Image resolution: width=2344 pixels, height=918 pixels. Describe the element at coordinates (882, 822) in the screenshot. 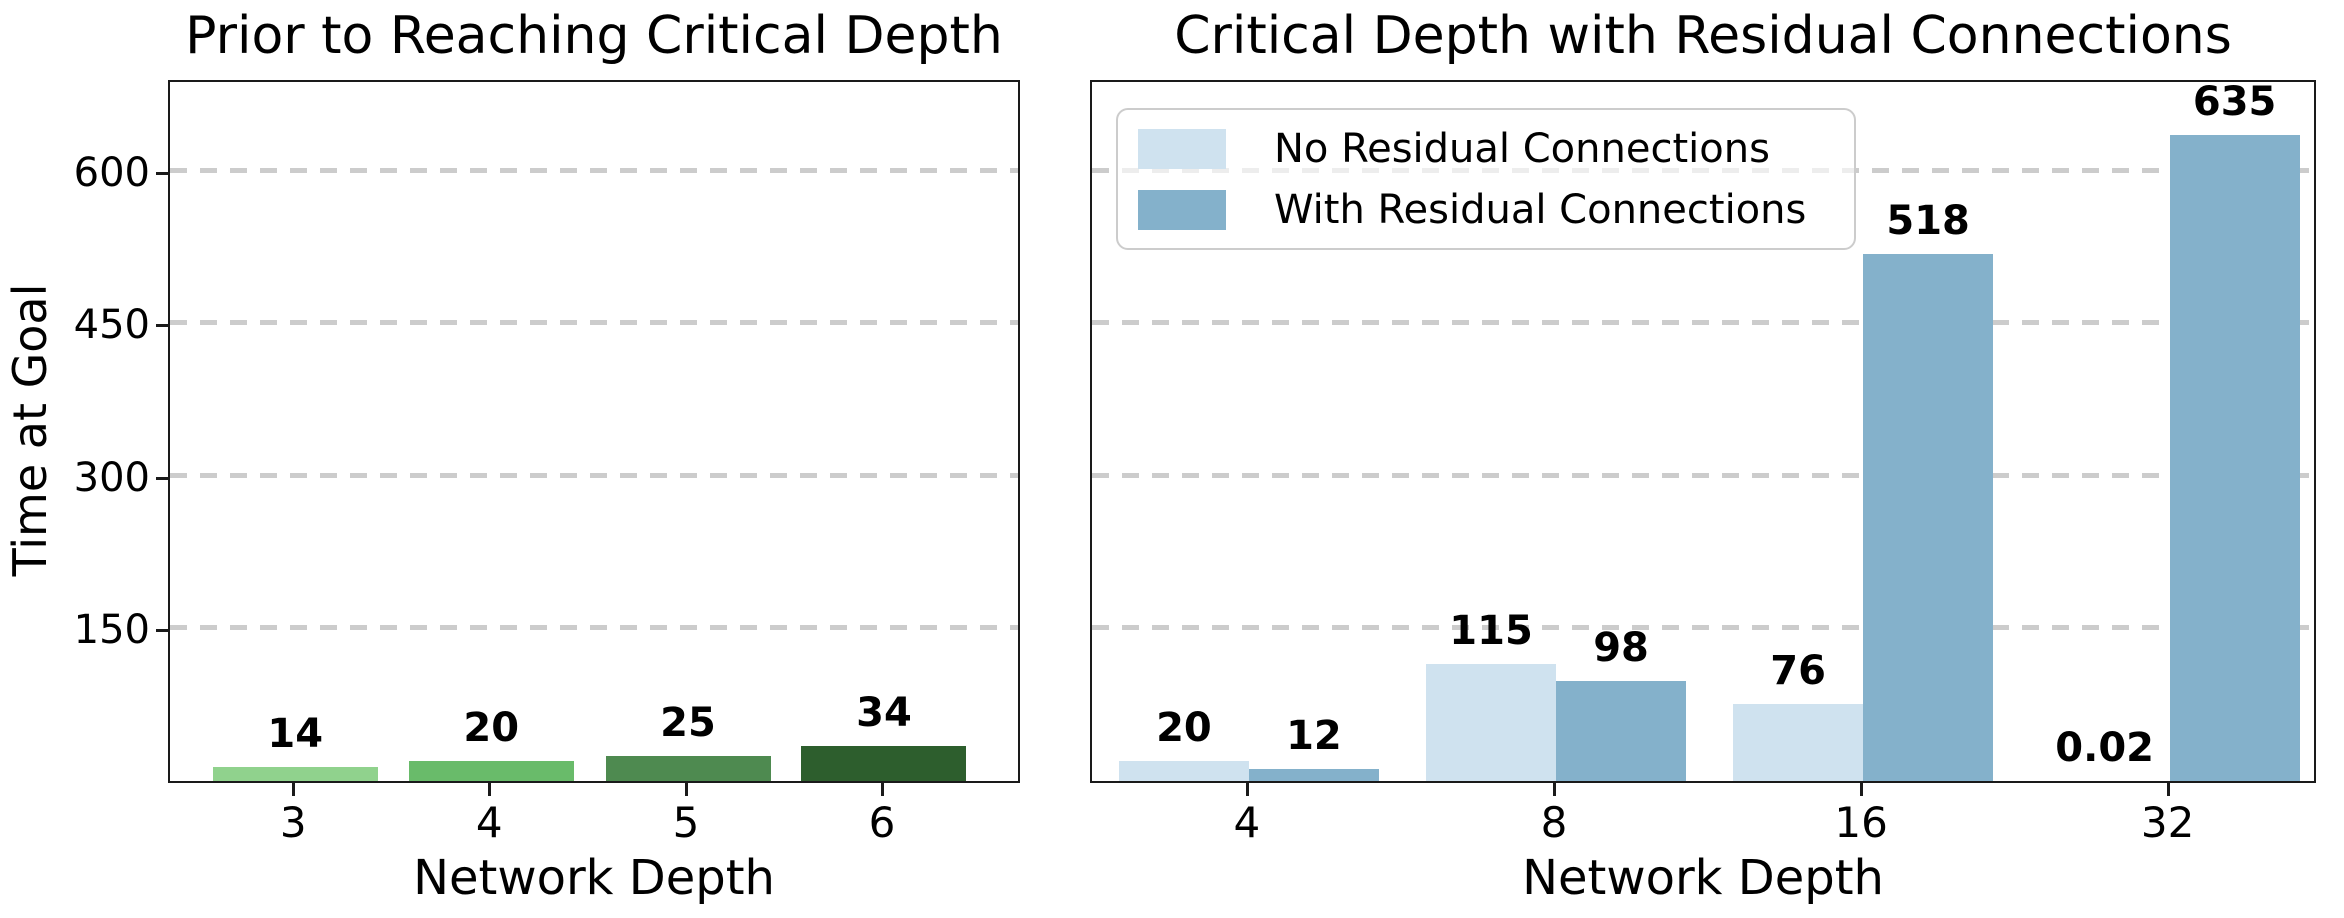

I see `x-tick-label-6: 6` at that location.